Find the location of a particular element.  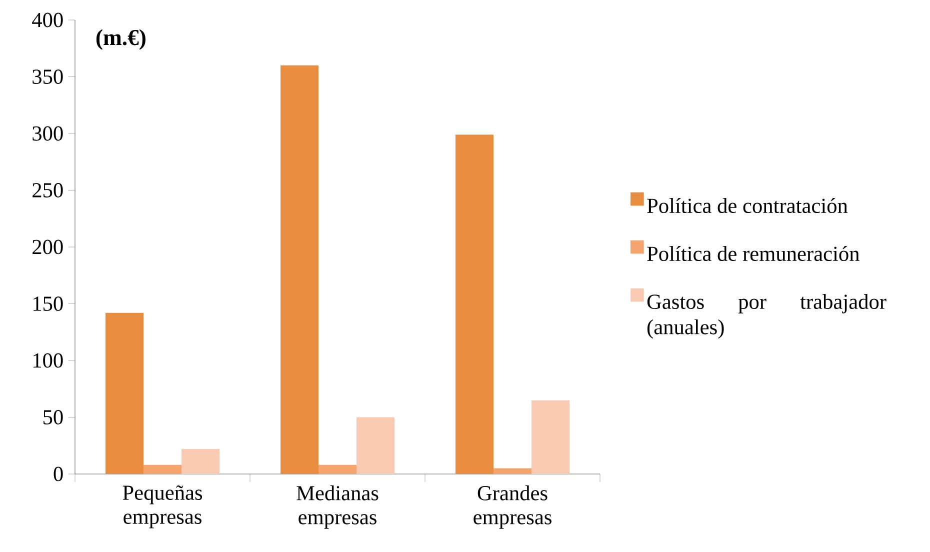

y-tick-label: 400 is located at coordinates (47, 20).